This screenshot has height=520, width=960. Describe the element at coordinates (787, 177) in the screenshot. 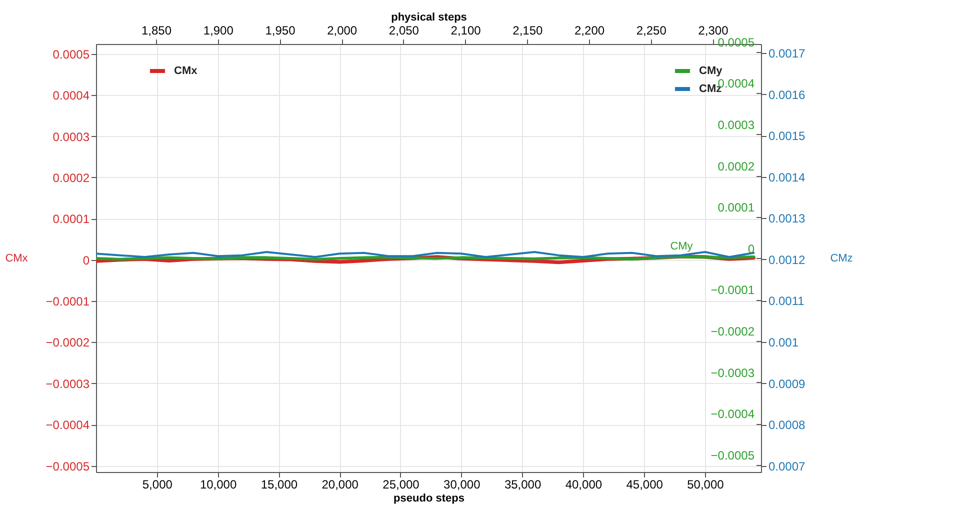

I see `y3-tick-label: 0.0014` at that location.